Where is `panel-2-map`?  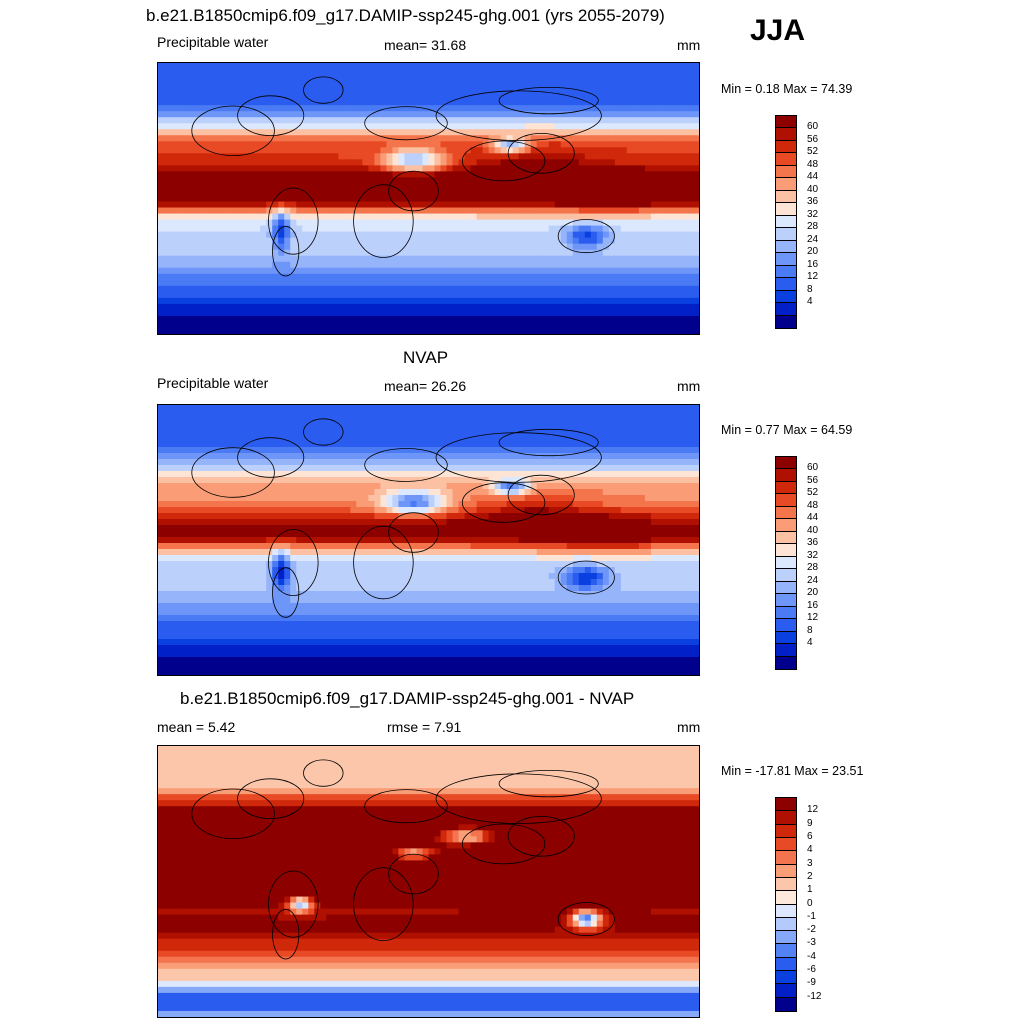 panel-2-map is located at coordinates (428, 540).